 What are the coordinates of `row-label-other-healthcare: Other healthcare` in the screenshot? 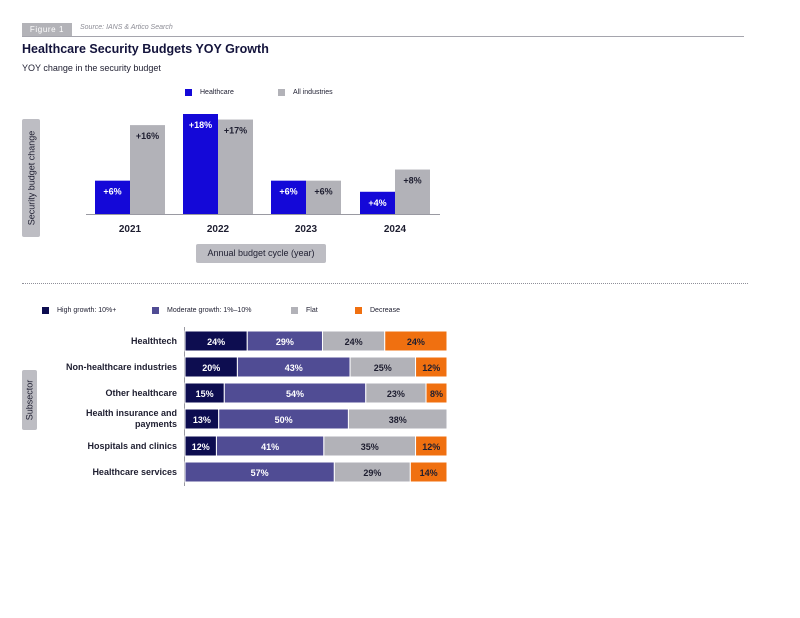 It's located at (97, 393).